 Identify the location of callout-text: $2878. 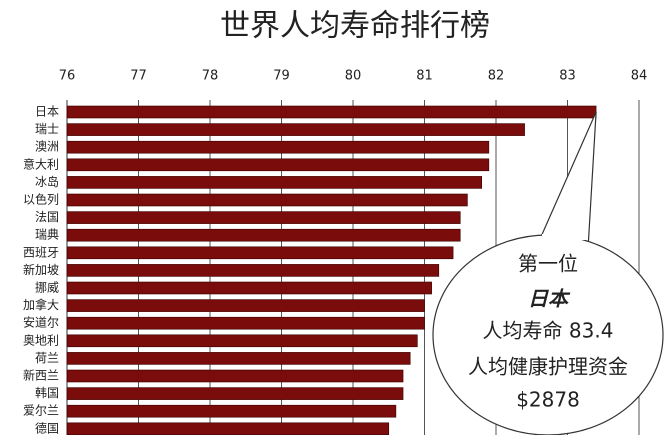
(548, 400).